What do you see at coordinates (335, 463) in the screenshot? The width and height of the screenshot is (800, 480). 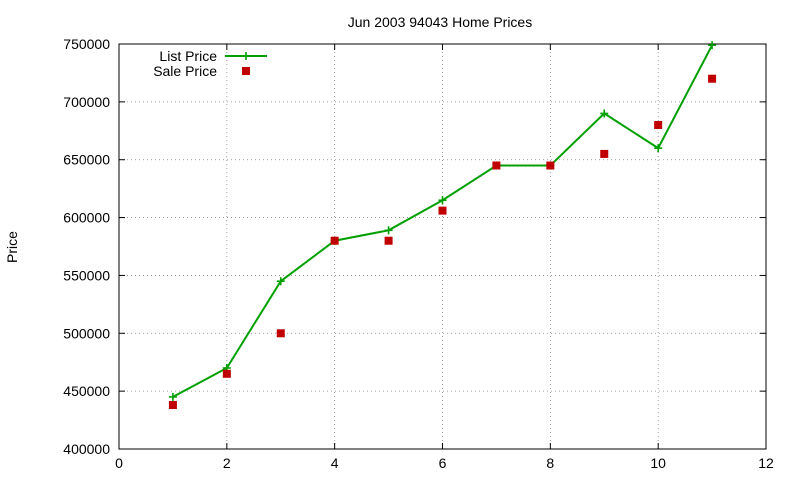 I see `x-tick-label: 4` at bounding box center [335, 463].